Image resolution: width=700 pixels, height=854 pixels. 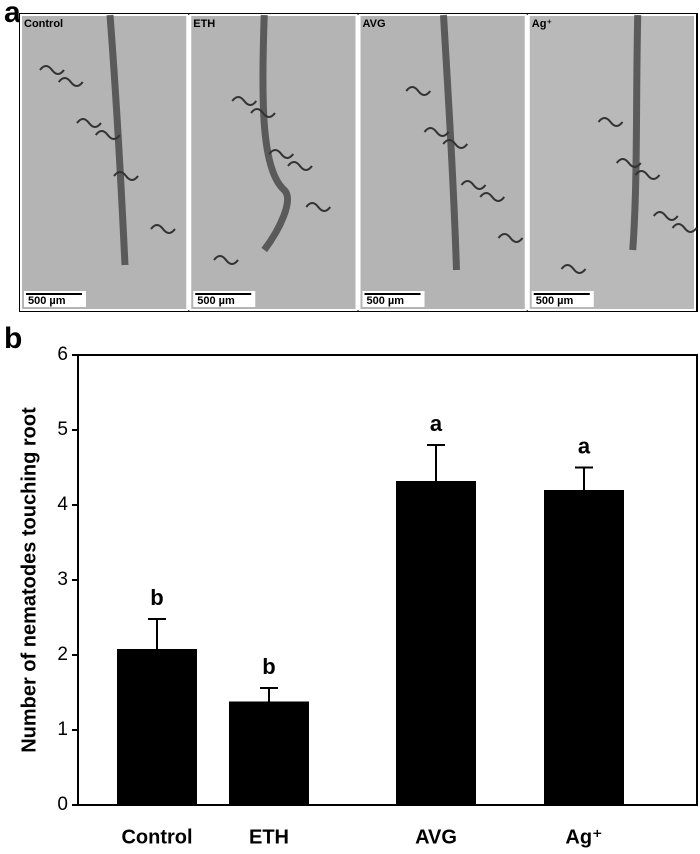 What do you see at coordinates (62, 804) in the screenshot?
I see `y-tick-label: 0` at bounding box center [62, 804].